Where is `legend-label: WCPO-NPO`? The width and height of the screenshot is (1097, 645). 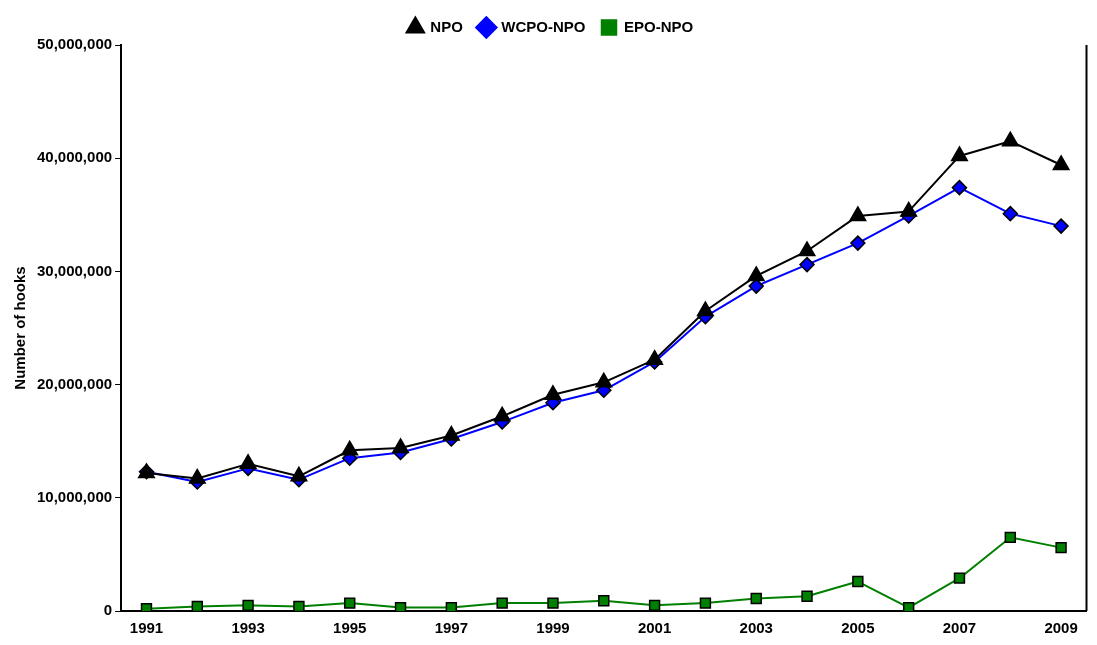 legend-label: WCPO-NPO is located at coordinates (543, 26).